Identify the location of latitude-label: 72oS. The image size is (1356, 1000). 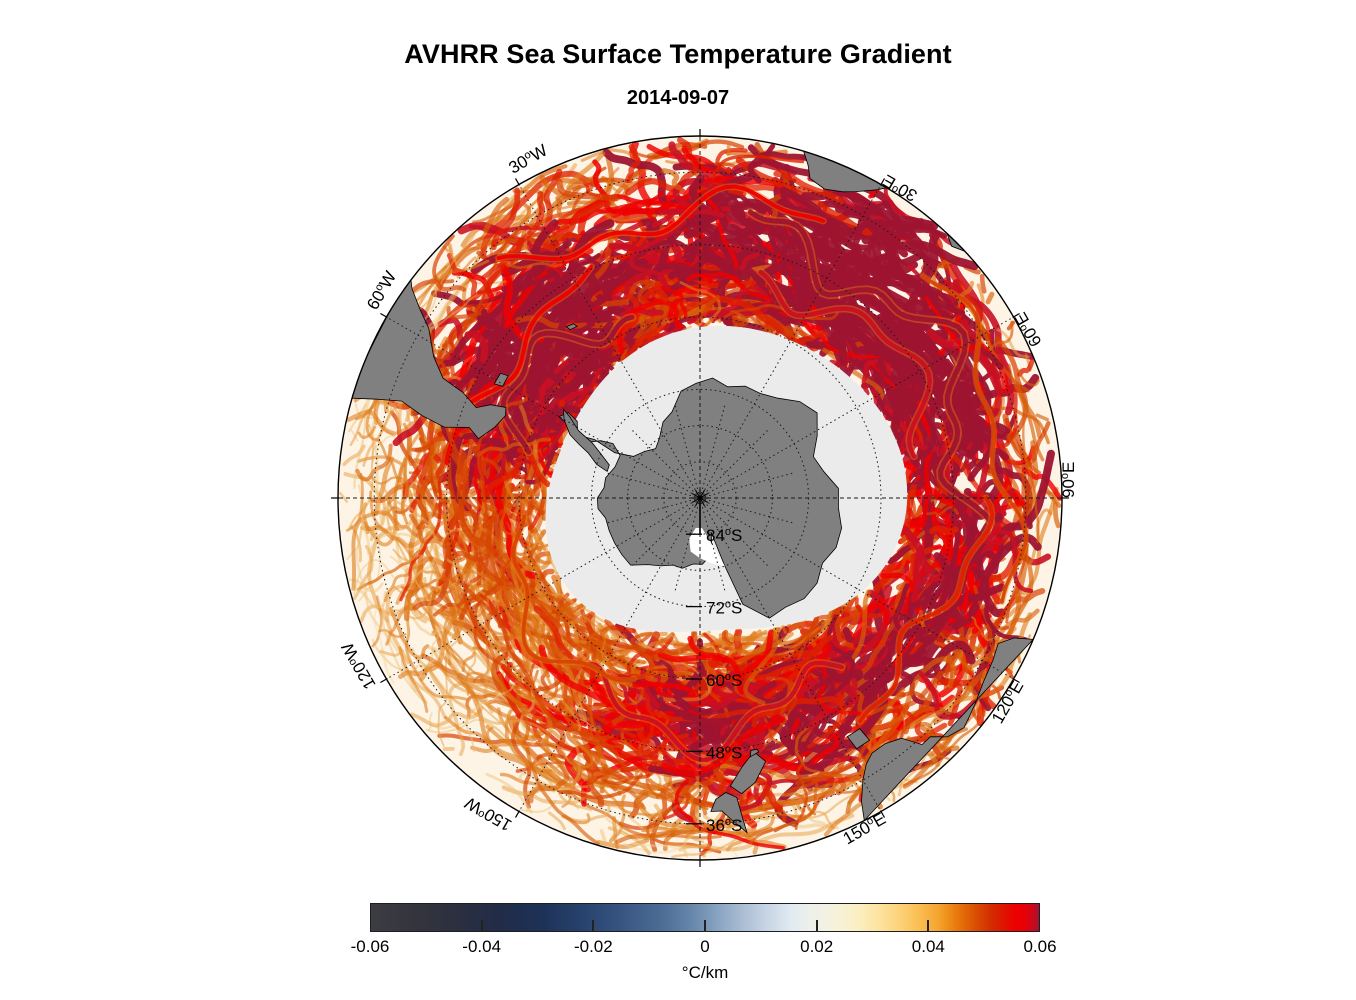
(724, 608).